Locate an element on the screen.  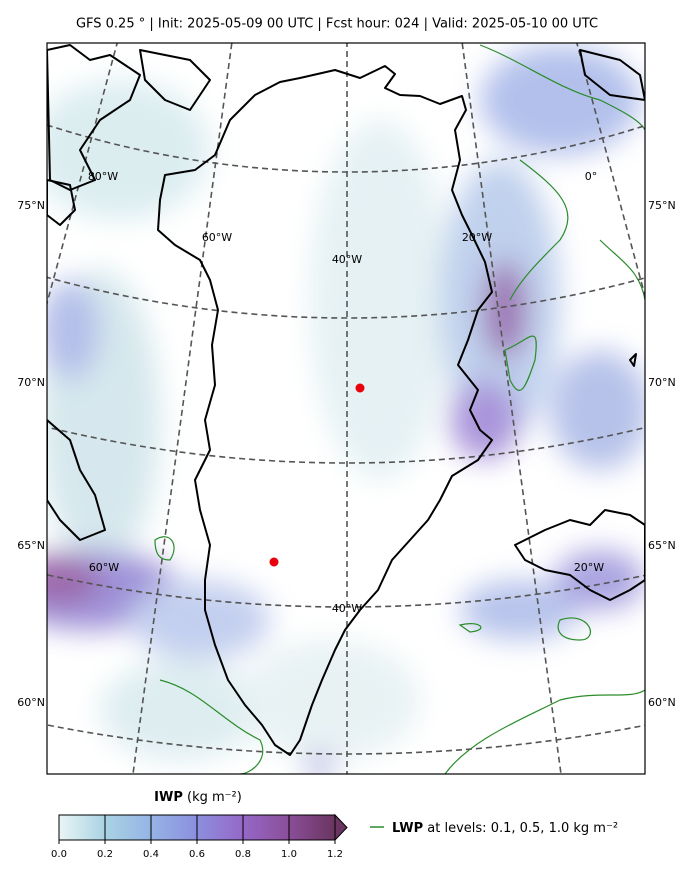
legend-name: LWP is located at coordinates (407, 828).